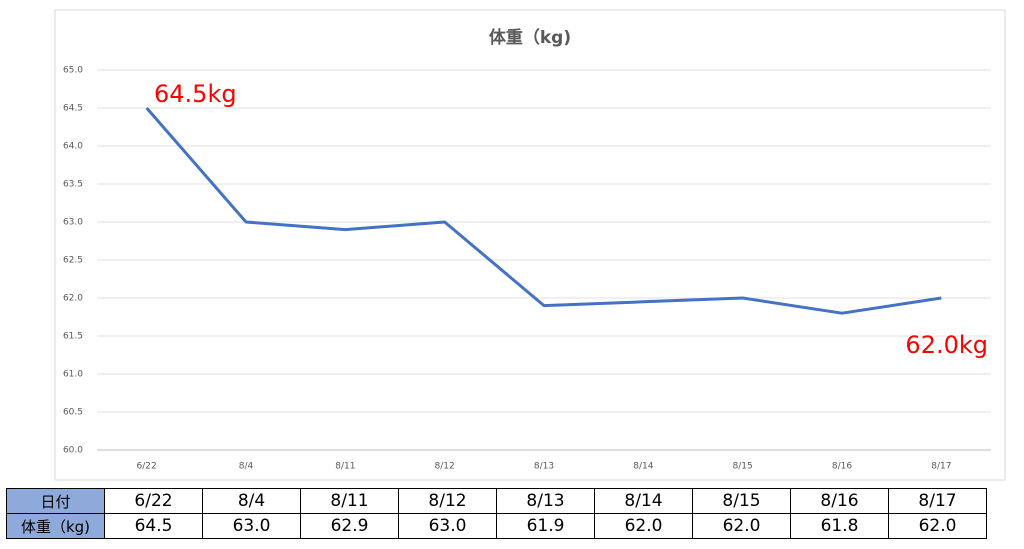  I want to click on x-tick-label: 8/17, so click(941, 467).